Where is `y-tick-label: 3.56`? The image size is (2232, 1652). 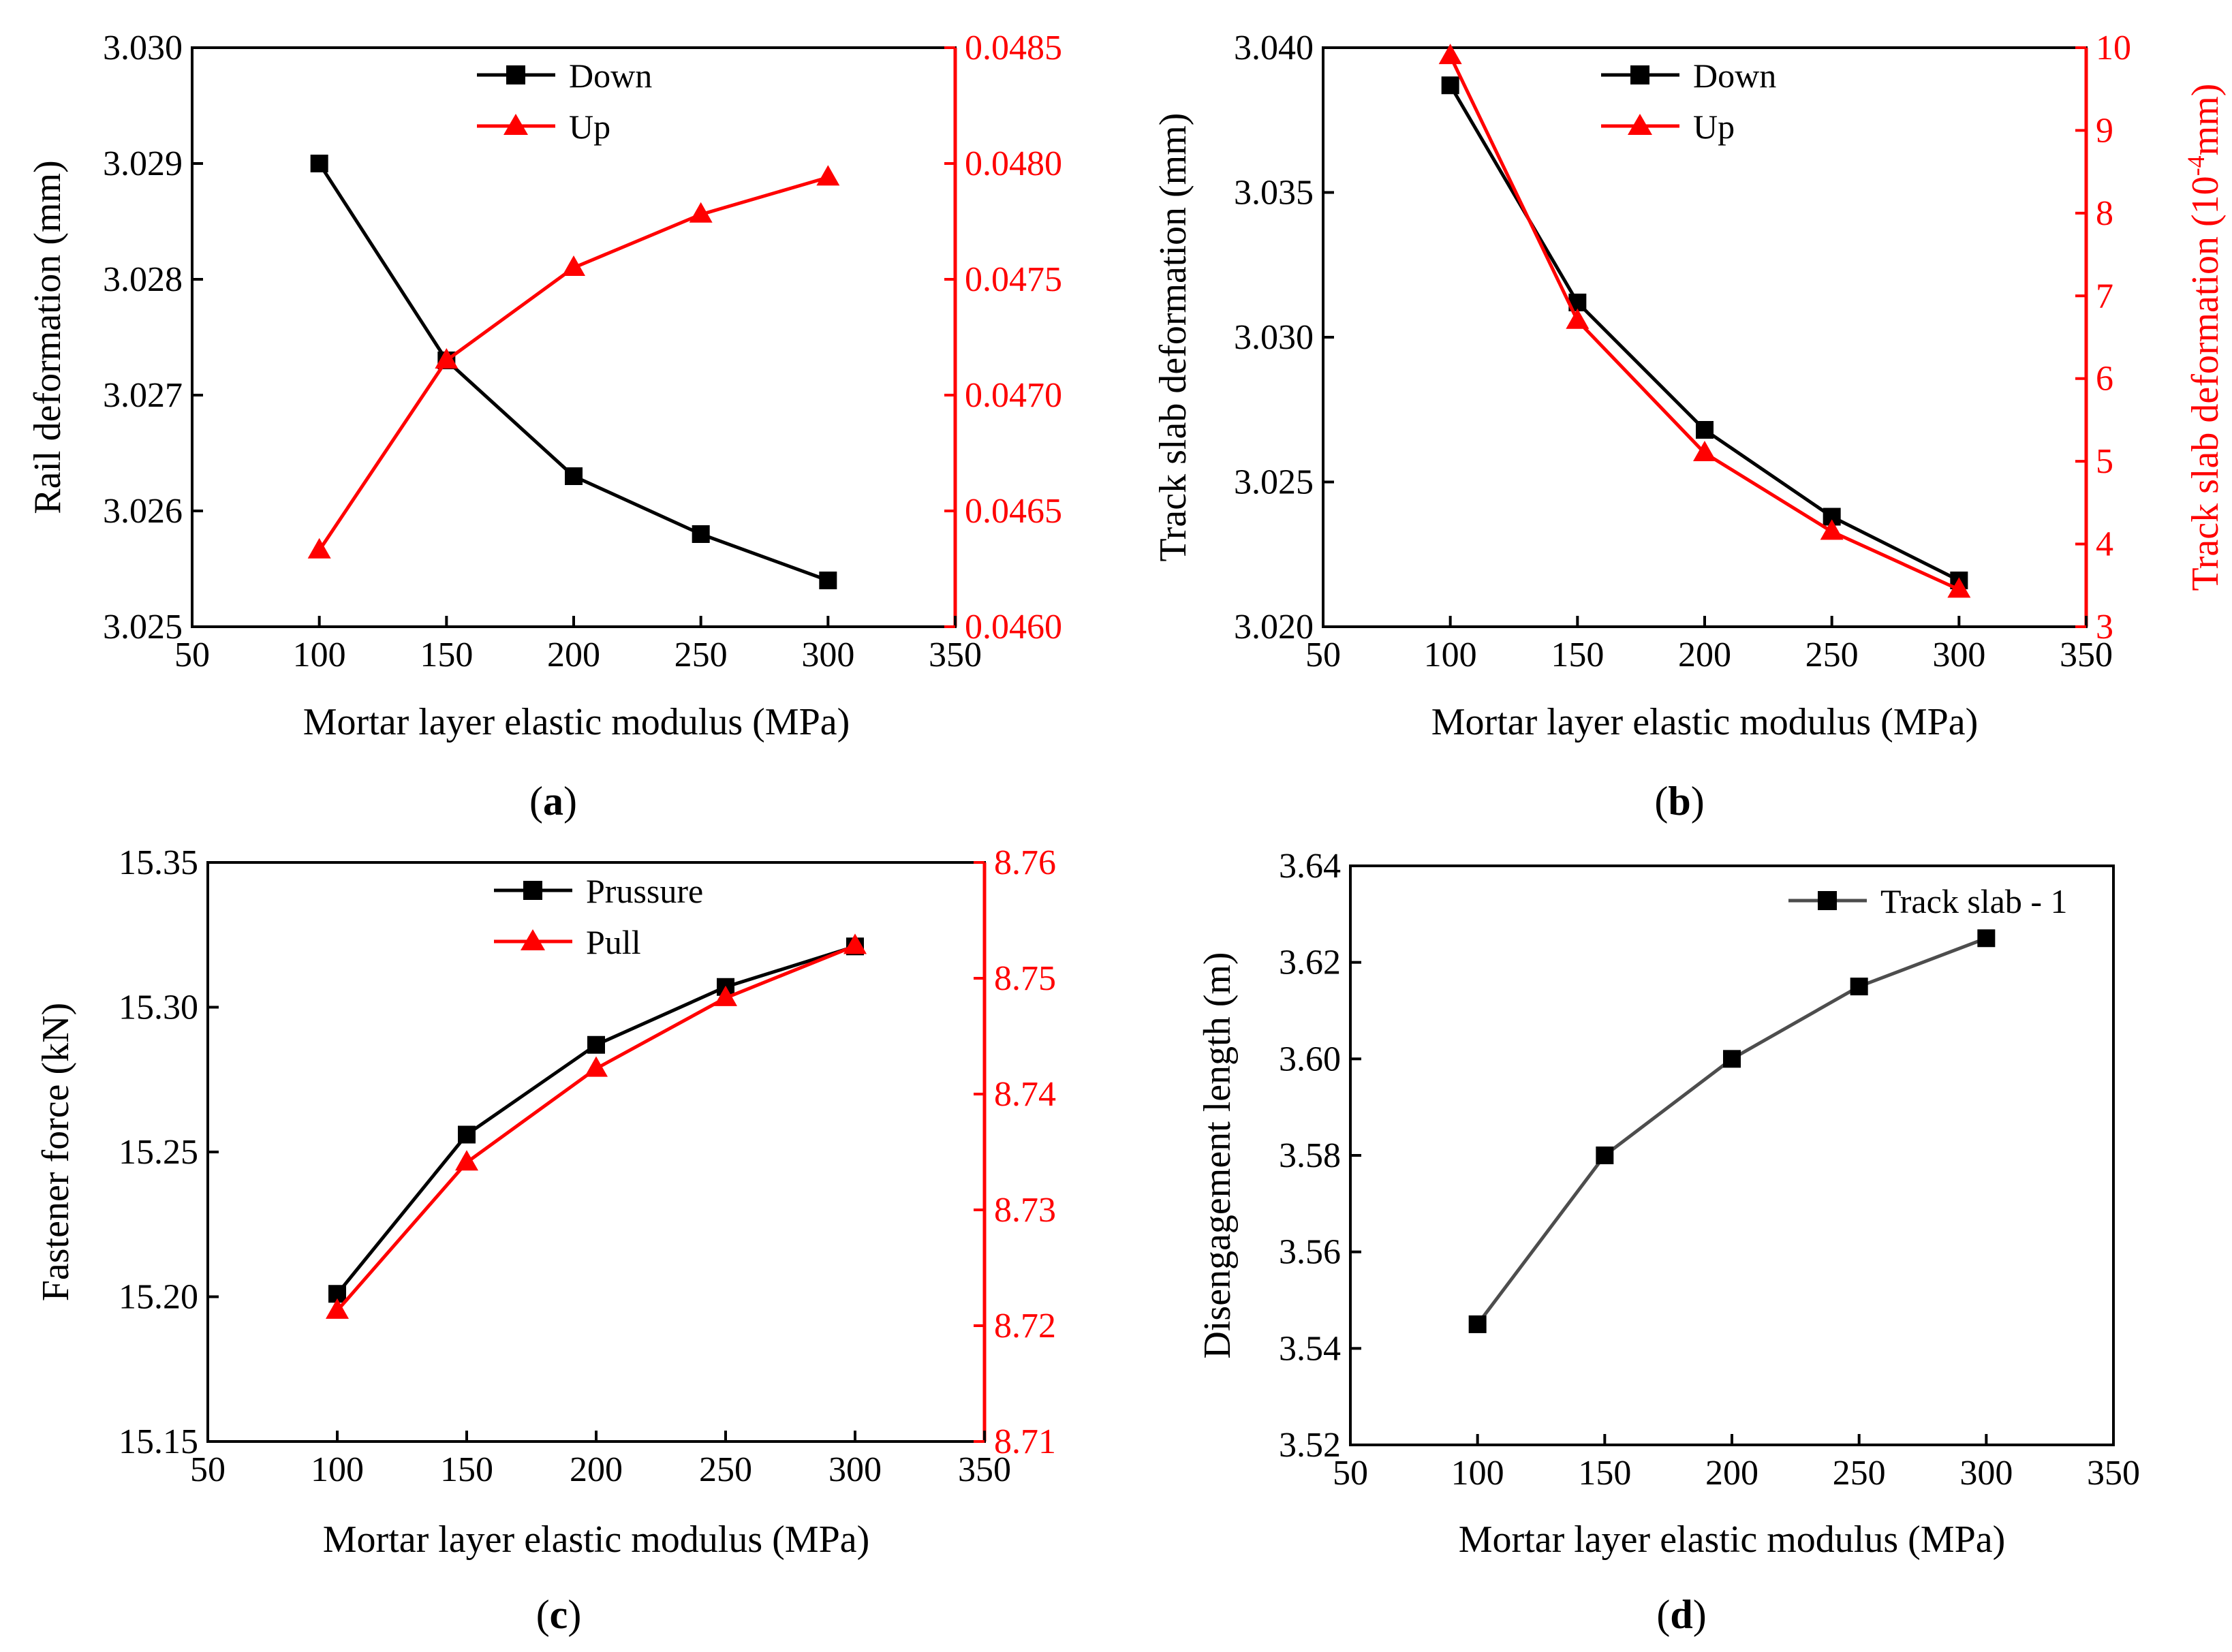 y-tick-label: 3.56 is located at coordinates (1310, 1252).